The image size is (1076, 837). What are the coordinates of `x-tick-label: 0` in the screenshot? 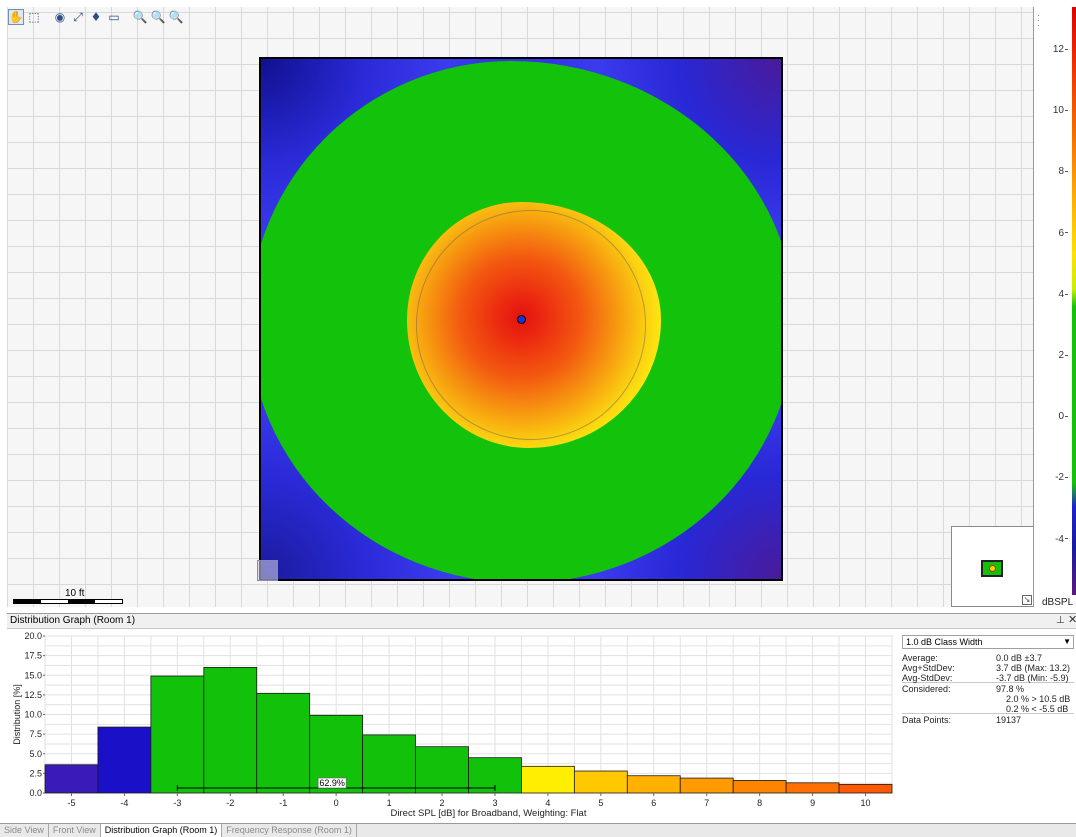 It's located at (336, 803).